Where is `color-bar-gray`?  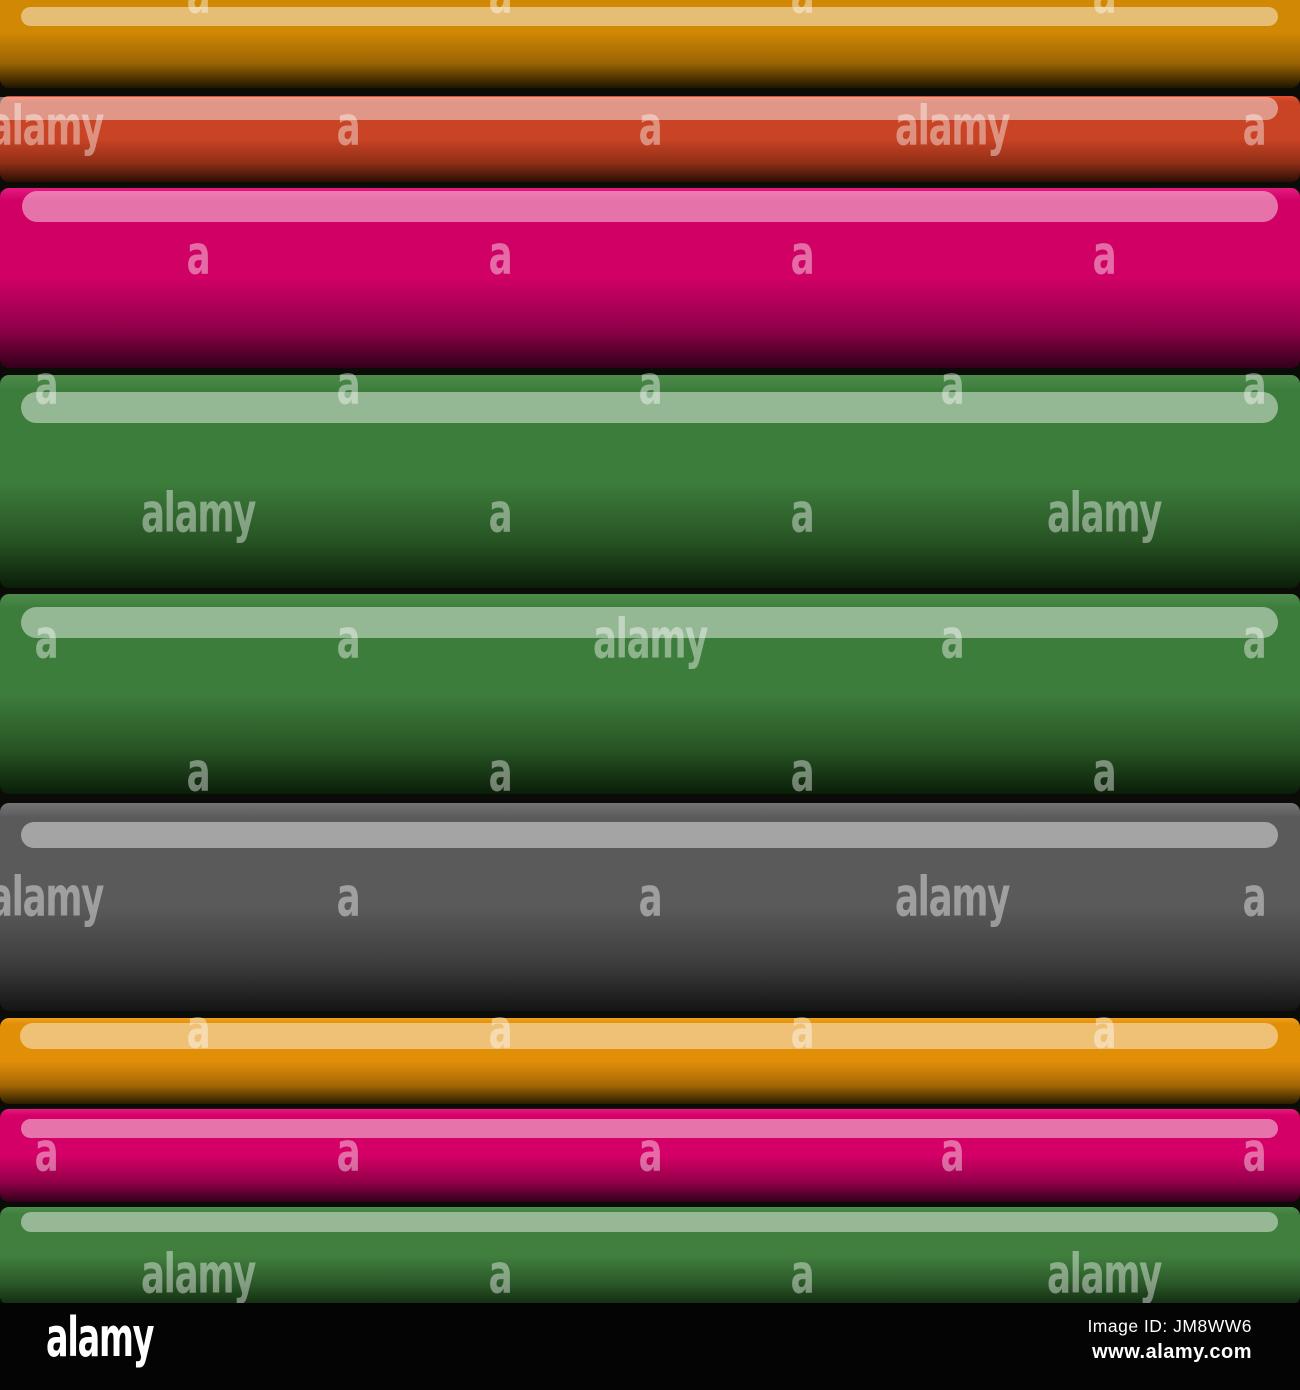
color-bar-gray is located at coordinates (650, 907).